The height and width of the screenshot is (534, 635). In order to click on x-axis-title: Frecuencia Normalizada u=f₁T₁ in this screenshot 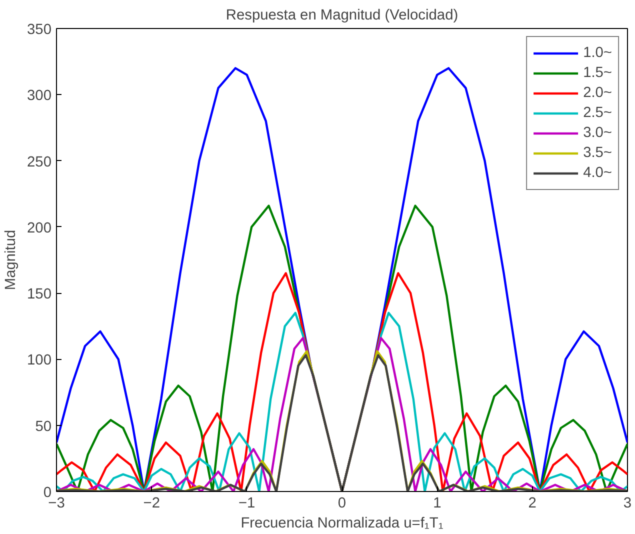, I will do `click(342, 524)`.